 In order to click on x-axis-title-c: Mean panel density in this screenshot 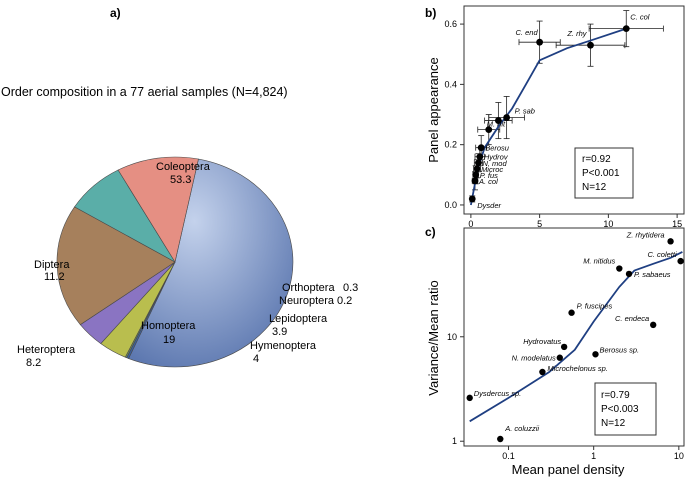, I will do `click(568, 469)`.